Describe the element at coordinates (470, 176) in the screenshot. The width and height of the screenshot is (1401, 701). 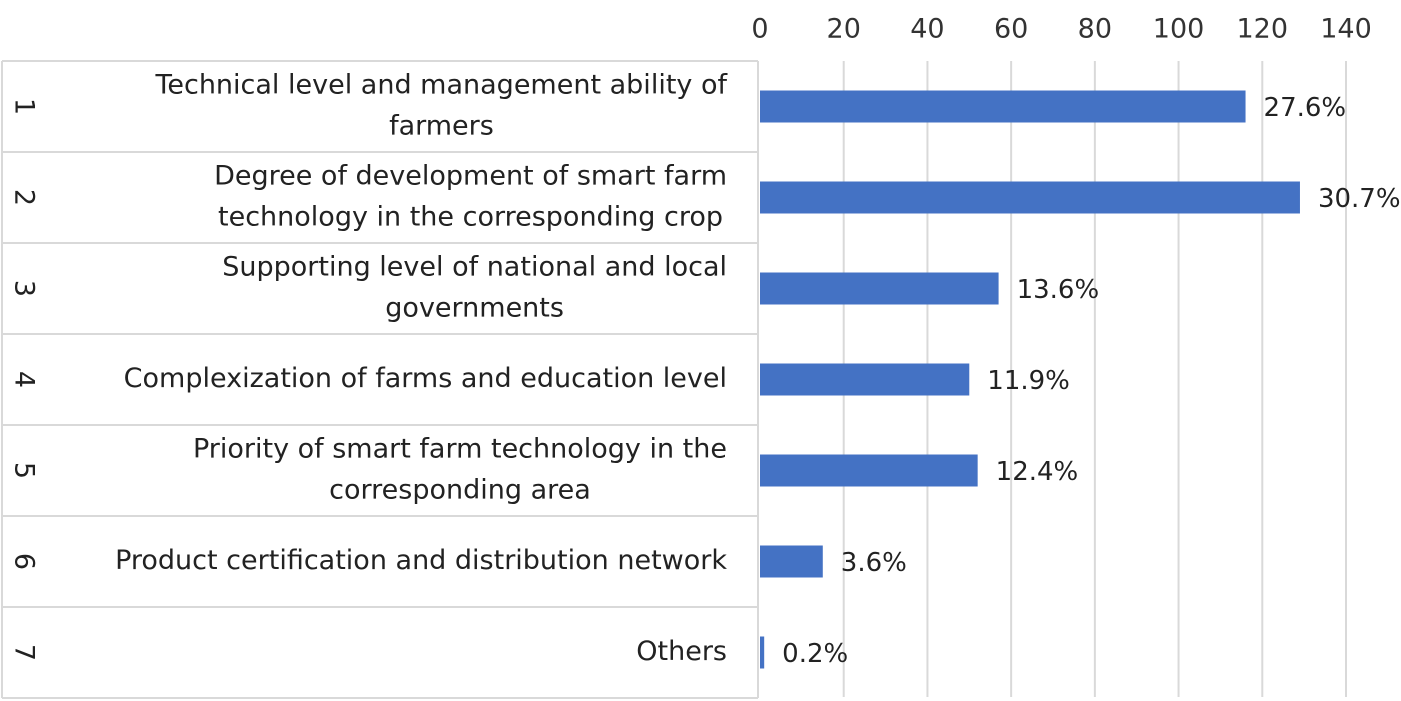
I see `category-label: Degree of development of smart farm` at that location.